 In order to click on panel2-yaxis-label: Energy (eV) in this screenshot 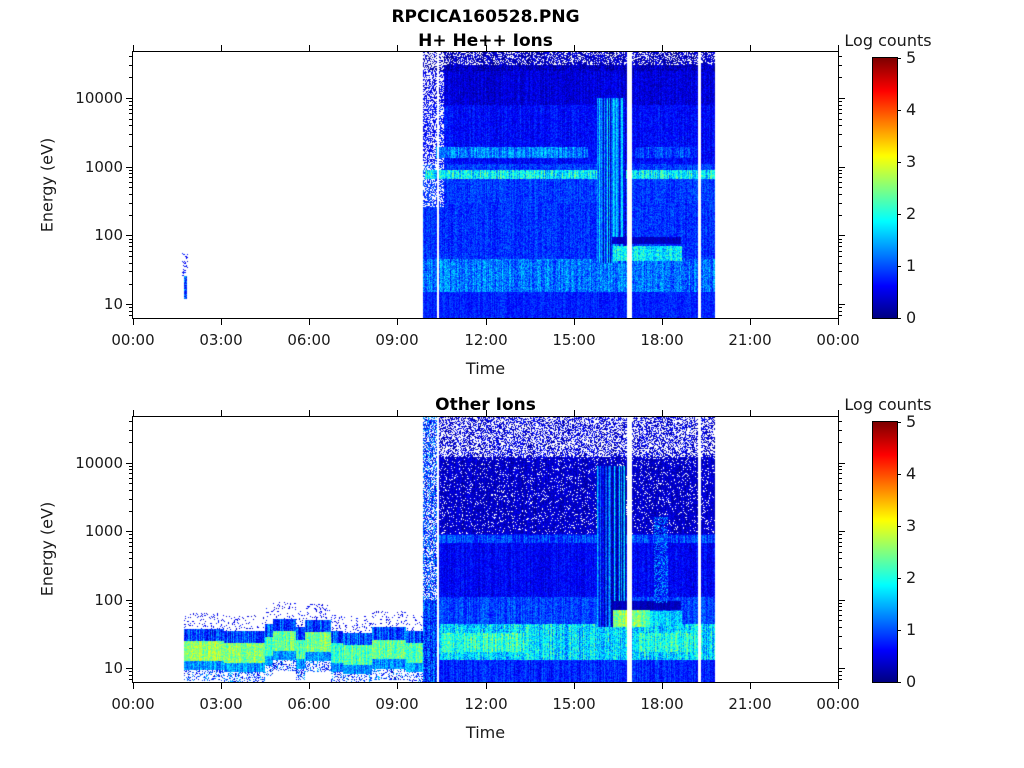, I will do `click(47, 549)`.